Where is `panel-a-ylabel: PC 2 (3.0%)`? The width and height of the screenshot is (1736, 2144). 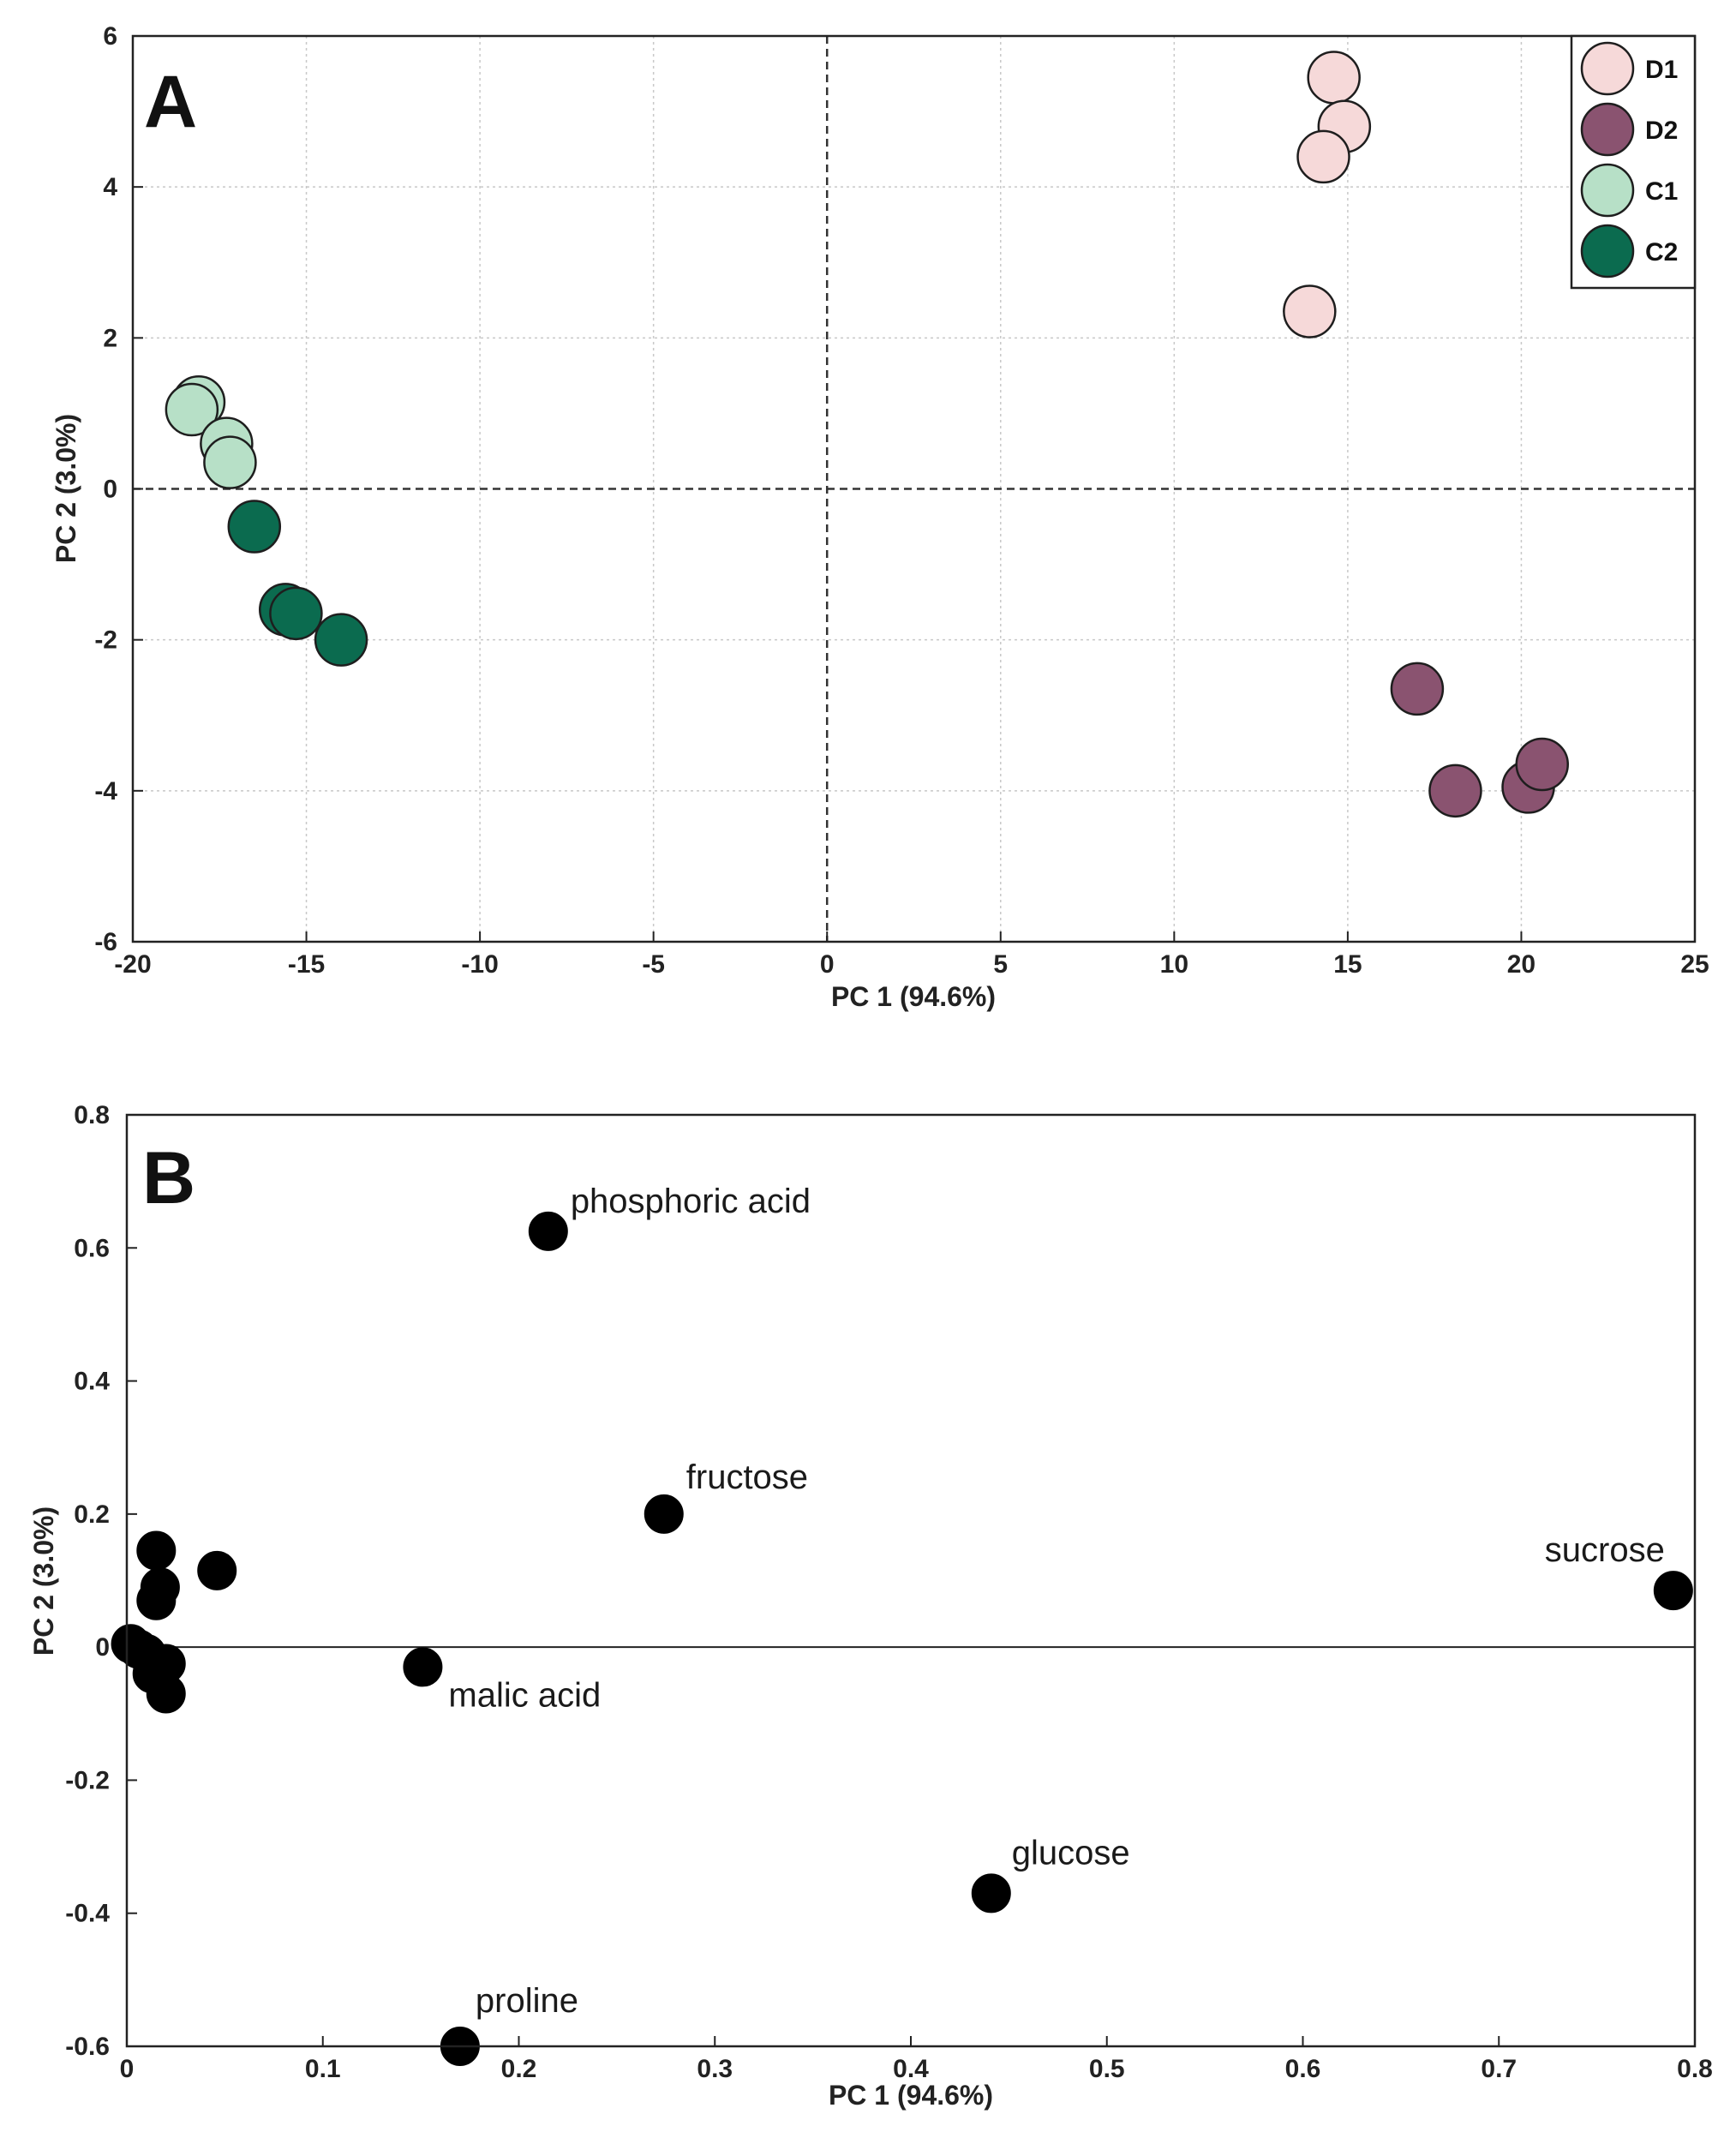 panel-a-ylabel: PC 2 (3.0%) is located at coordinates (66, 488).